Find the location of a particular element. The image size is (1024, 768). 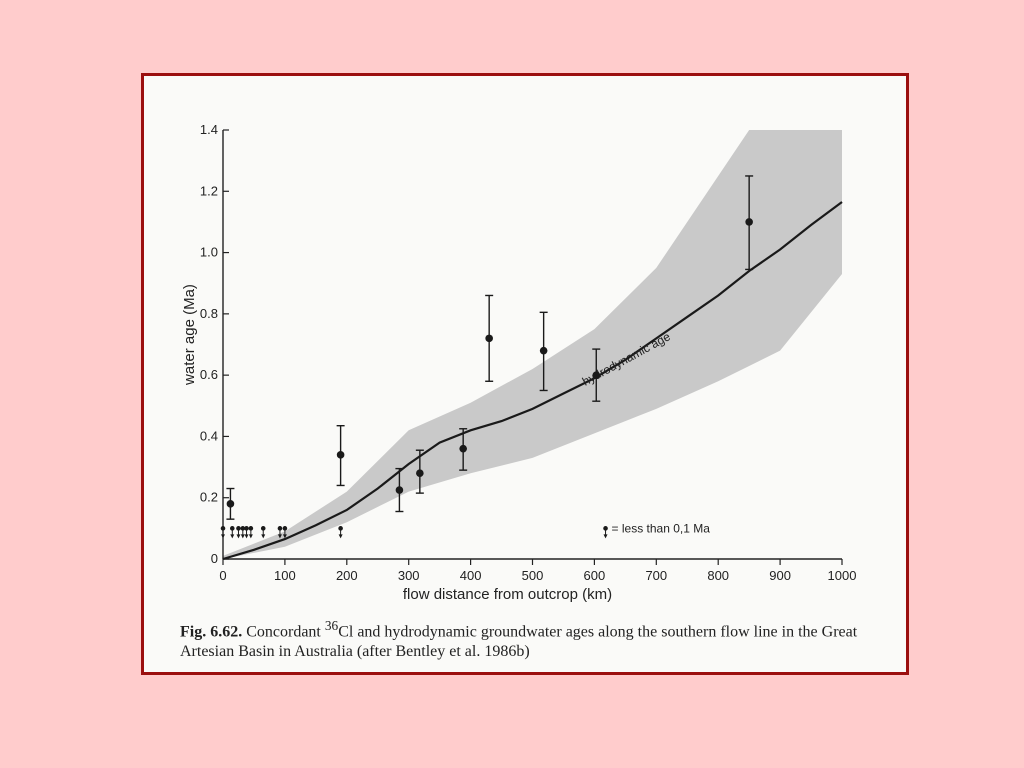

x-tick-label: 500 is located at coordinates (533, 575).